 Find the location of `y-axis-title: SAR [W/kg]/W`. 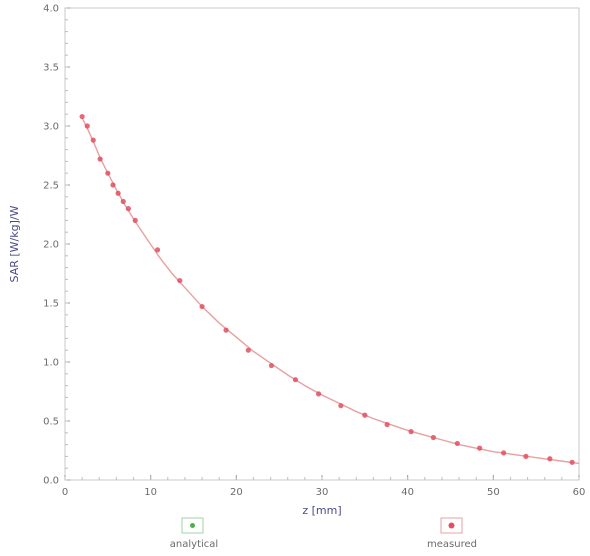

y-axis-title: SAR [W/kg]/W is located at coordinates (14, 243).